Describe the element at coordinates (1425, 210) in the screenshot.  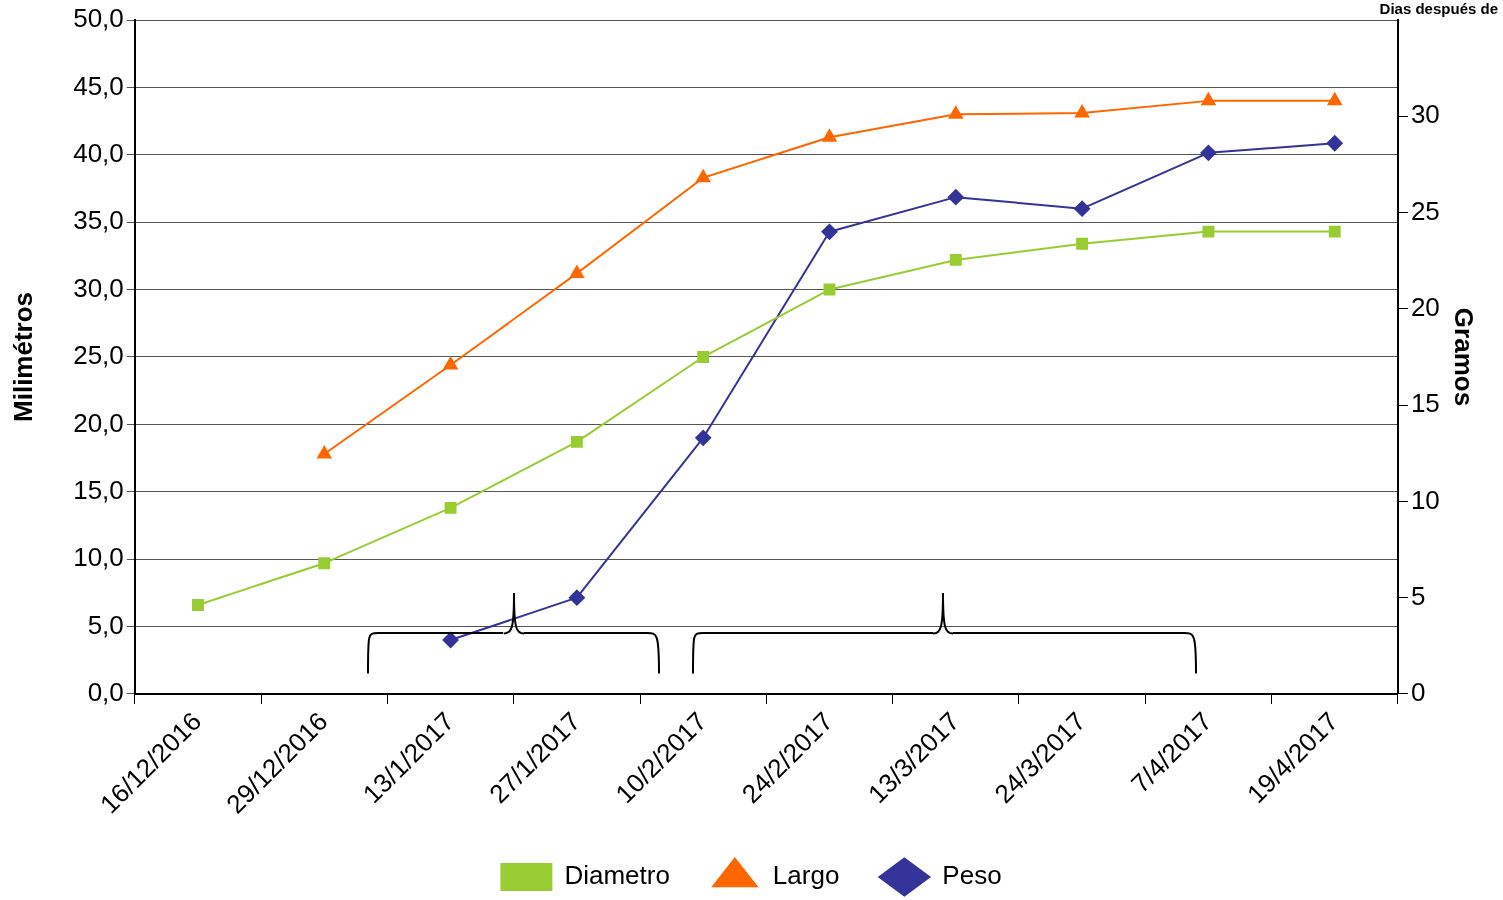
I see `y2-tick-label: 25` at that location.